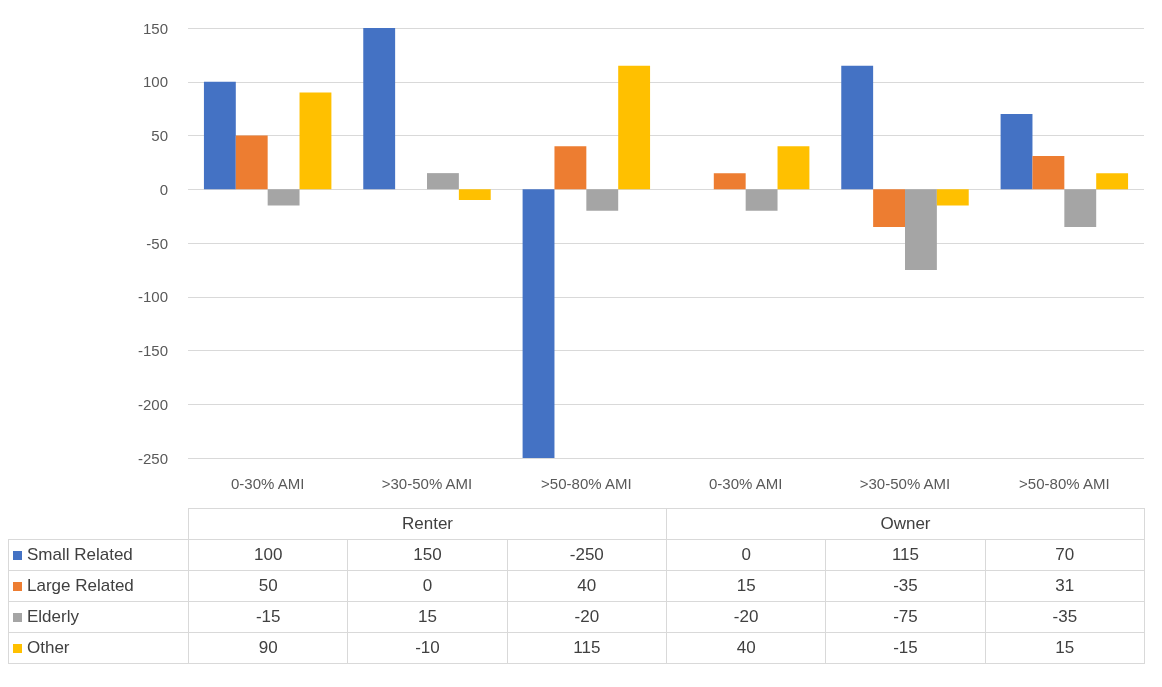 Image resolution: width=1162 pixels, height=687 pixels. What do you see at coordinates (163, 189) in the screenshot?
I see `y-tick-label: 0` at bounding box center [163, 189].